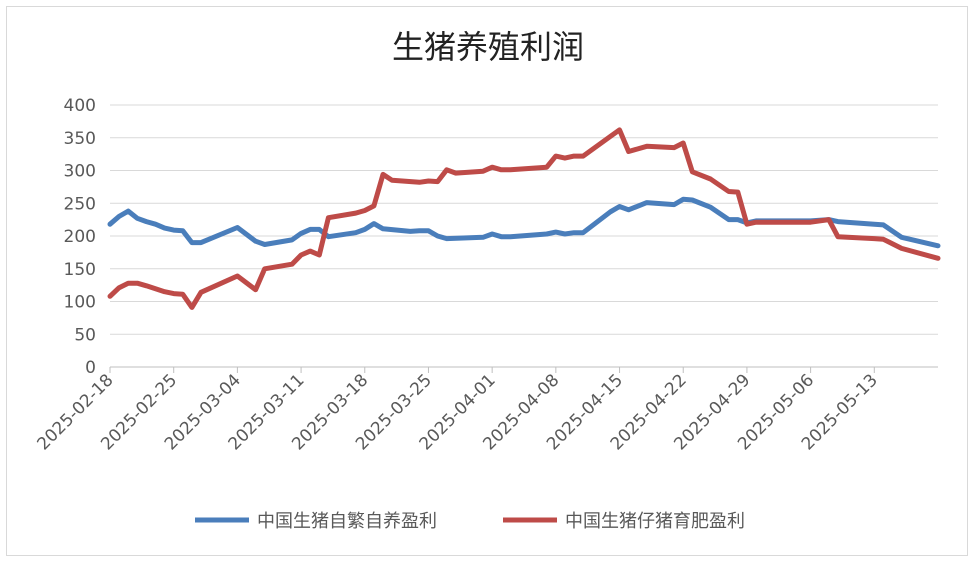  I want to click on legend-label-1: 中国生猪自繁自养盈利, so click(347, 521).